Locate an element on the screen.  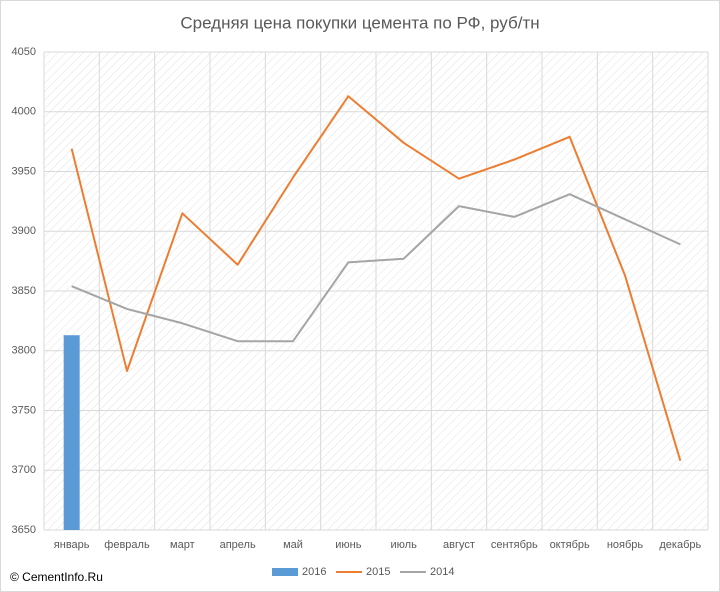
y-tick-label: 3950 is located at coordinates (24, 171).